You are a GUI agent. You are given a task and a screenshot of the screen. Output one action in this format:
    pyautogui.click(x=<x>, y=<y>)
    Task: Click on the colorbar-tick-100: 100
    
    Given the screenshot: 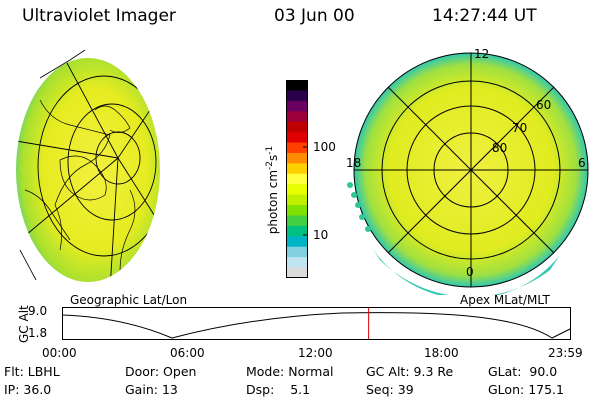 What is the action you would take?
    pyautogui.click(x=324, y=147)
    